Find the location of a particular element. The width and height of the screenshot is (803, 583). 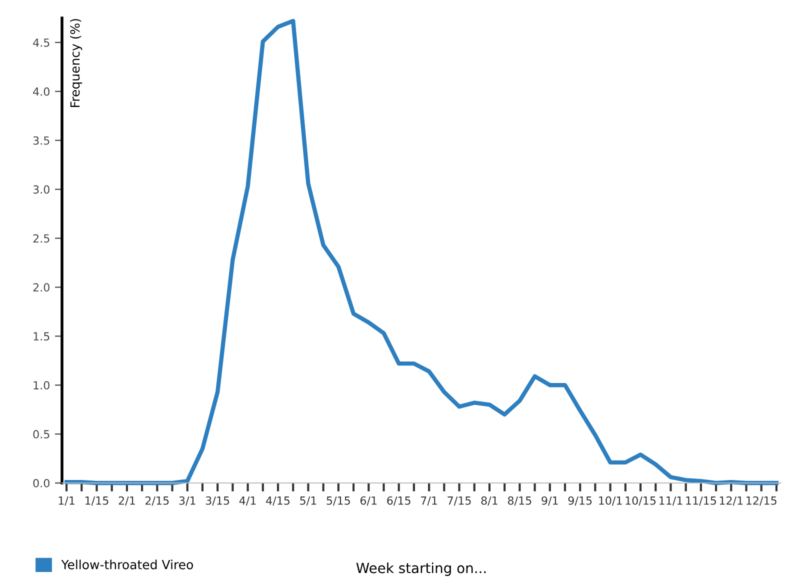

x-tick-label: 7/15 is located at coordinates (459, 501).